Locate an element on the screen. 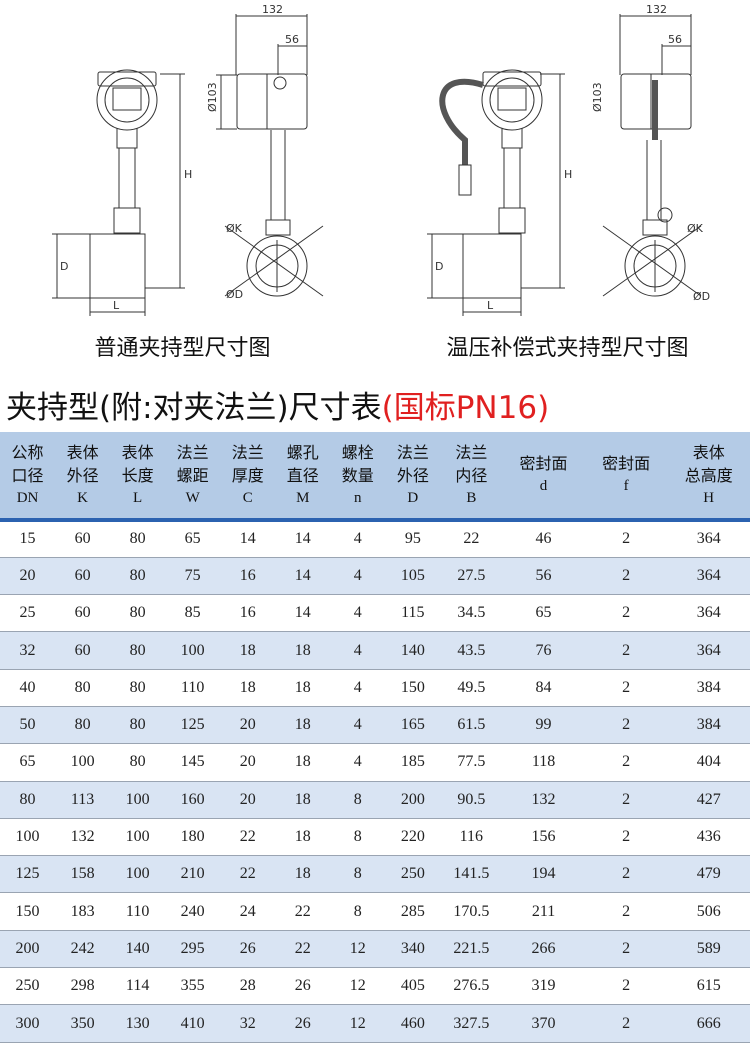  table-title: 夹持型(附:对夹法兰)尺寸表(国标PN16) is located at coordinates (277, 404).